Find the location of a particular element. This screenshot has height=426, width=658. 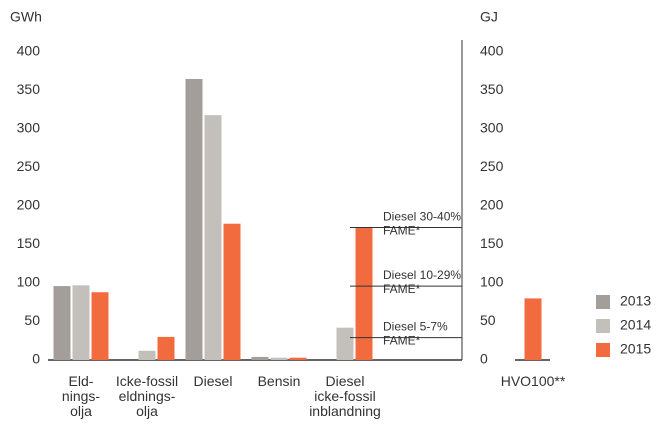

legend-label: 2015 is located at coordinates (635, 349).